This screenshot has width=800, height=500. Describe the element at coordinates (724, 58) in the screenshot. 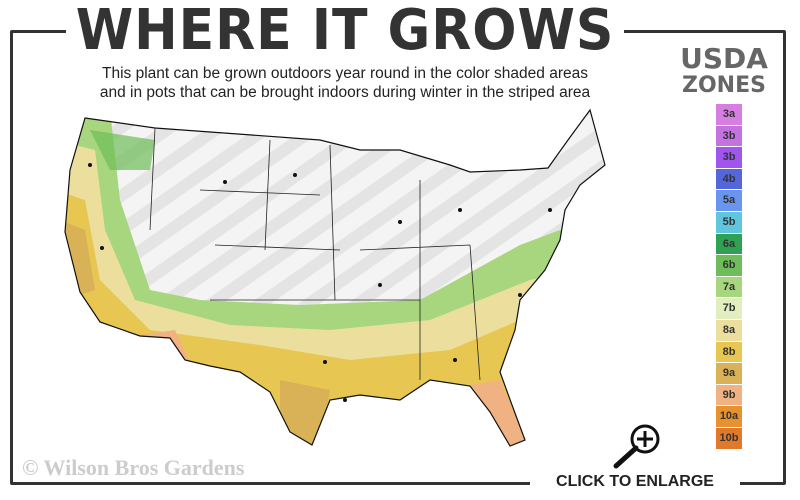

I see `legend-title-line: USDA` at that location.